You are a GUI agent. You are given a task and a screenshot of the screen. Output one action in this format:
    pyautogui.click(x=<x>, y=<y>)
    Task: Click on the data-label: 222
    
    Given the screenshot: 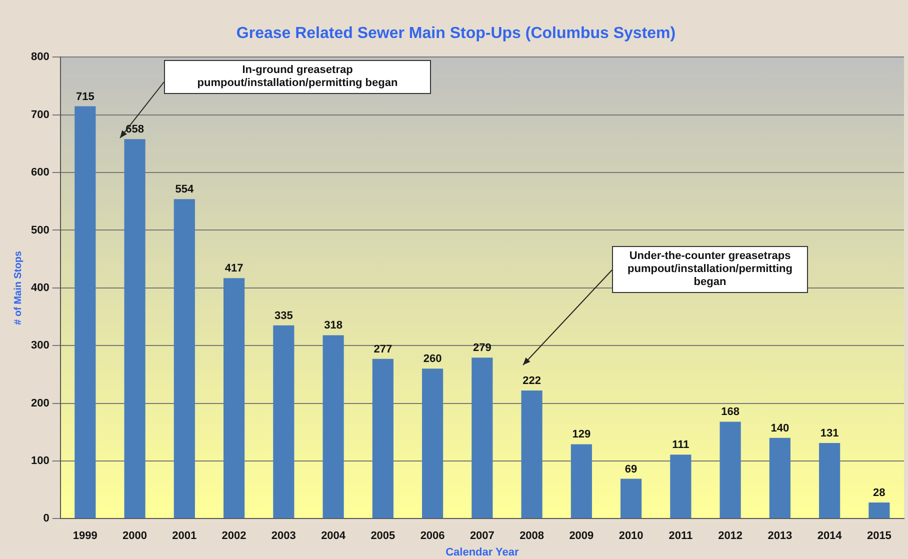 What is the action you would take?
    pyautogui.click(x=531, y=381)
    